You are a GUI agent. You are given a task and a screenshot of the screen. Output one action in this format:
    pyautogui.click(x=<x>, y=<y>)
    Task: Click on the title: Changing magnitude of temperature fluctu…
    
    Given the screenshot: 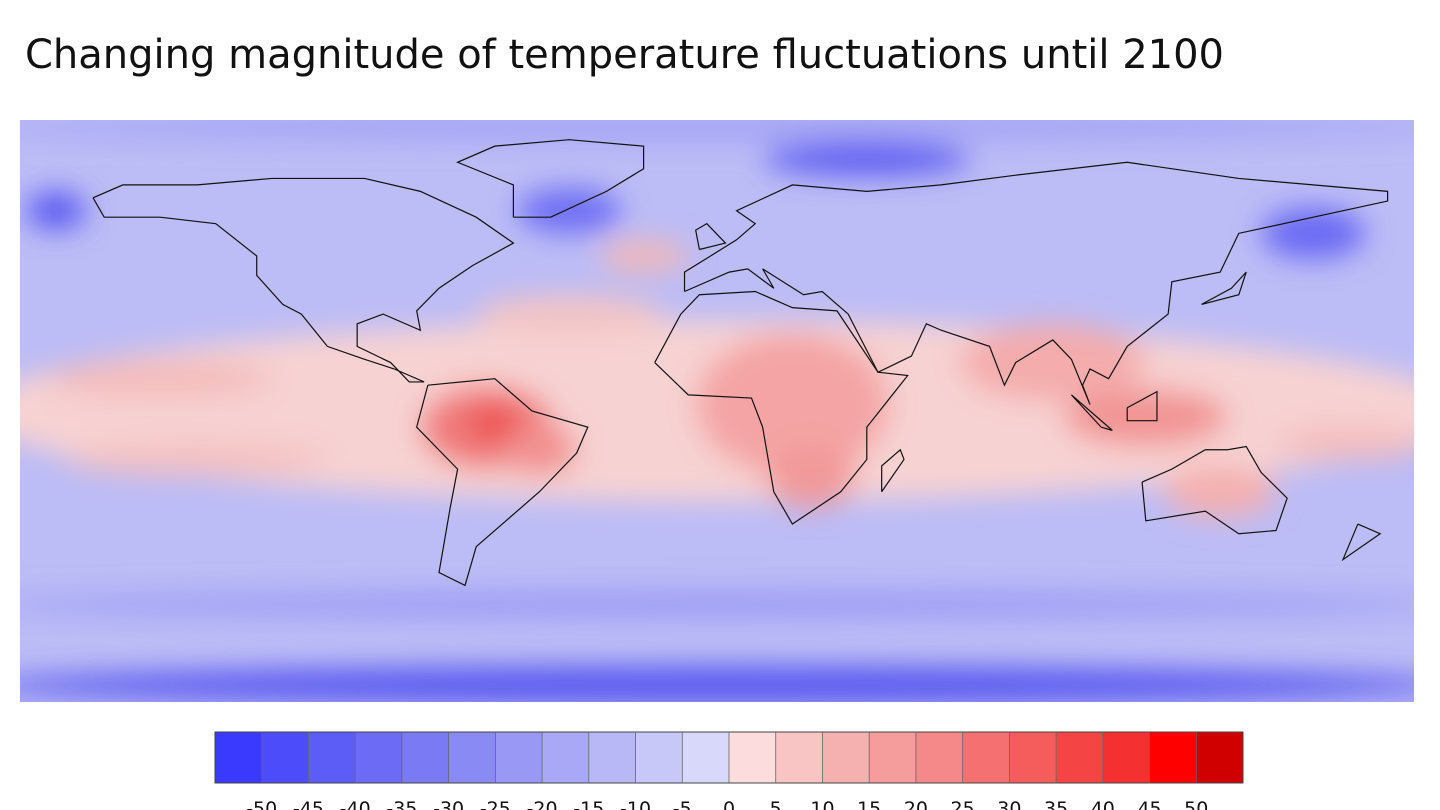 What is the action you would take?
    pyautogui.click(x=624, y=55)
    